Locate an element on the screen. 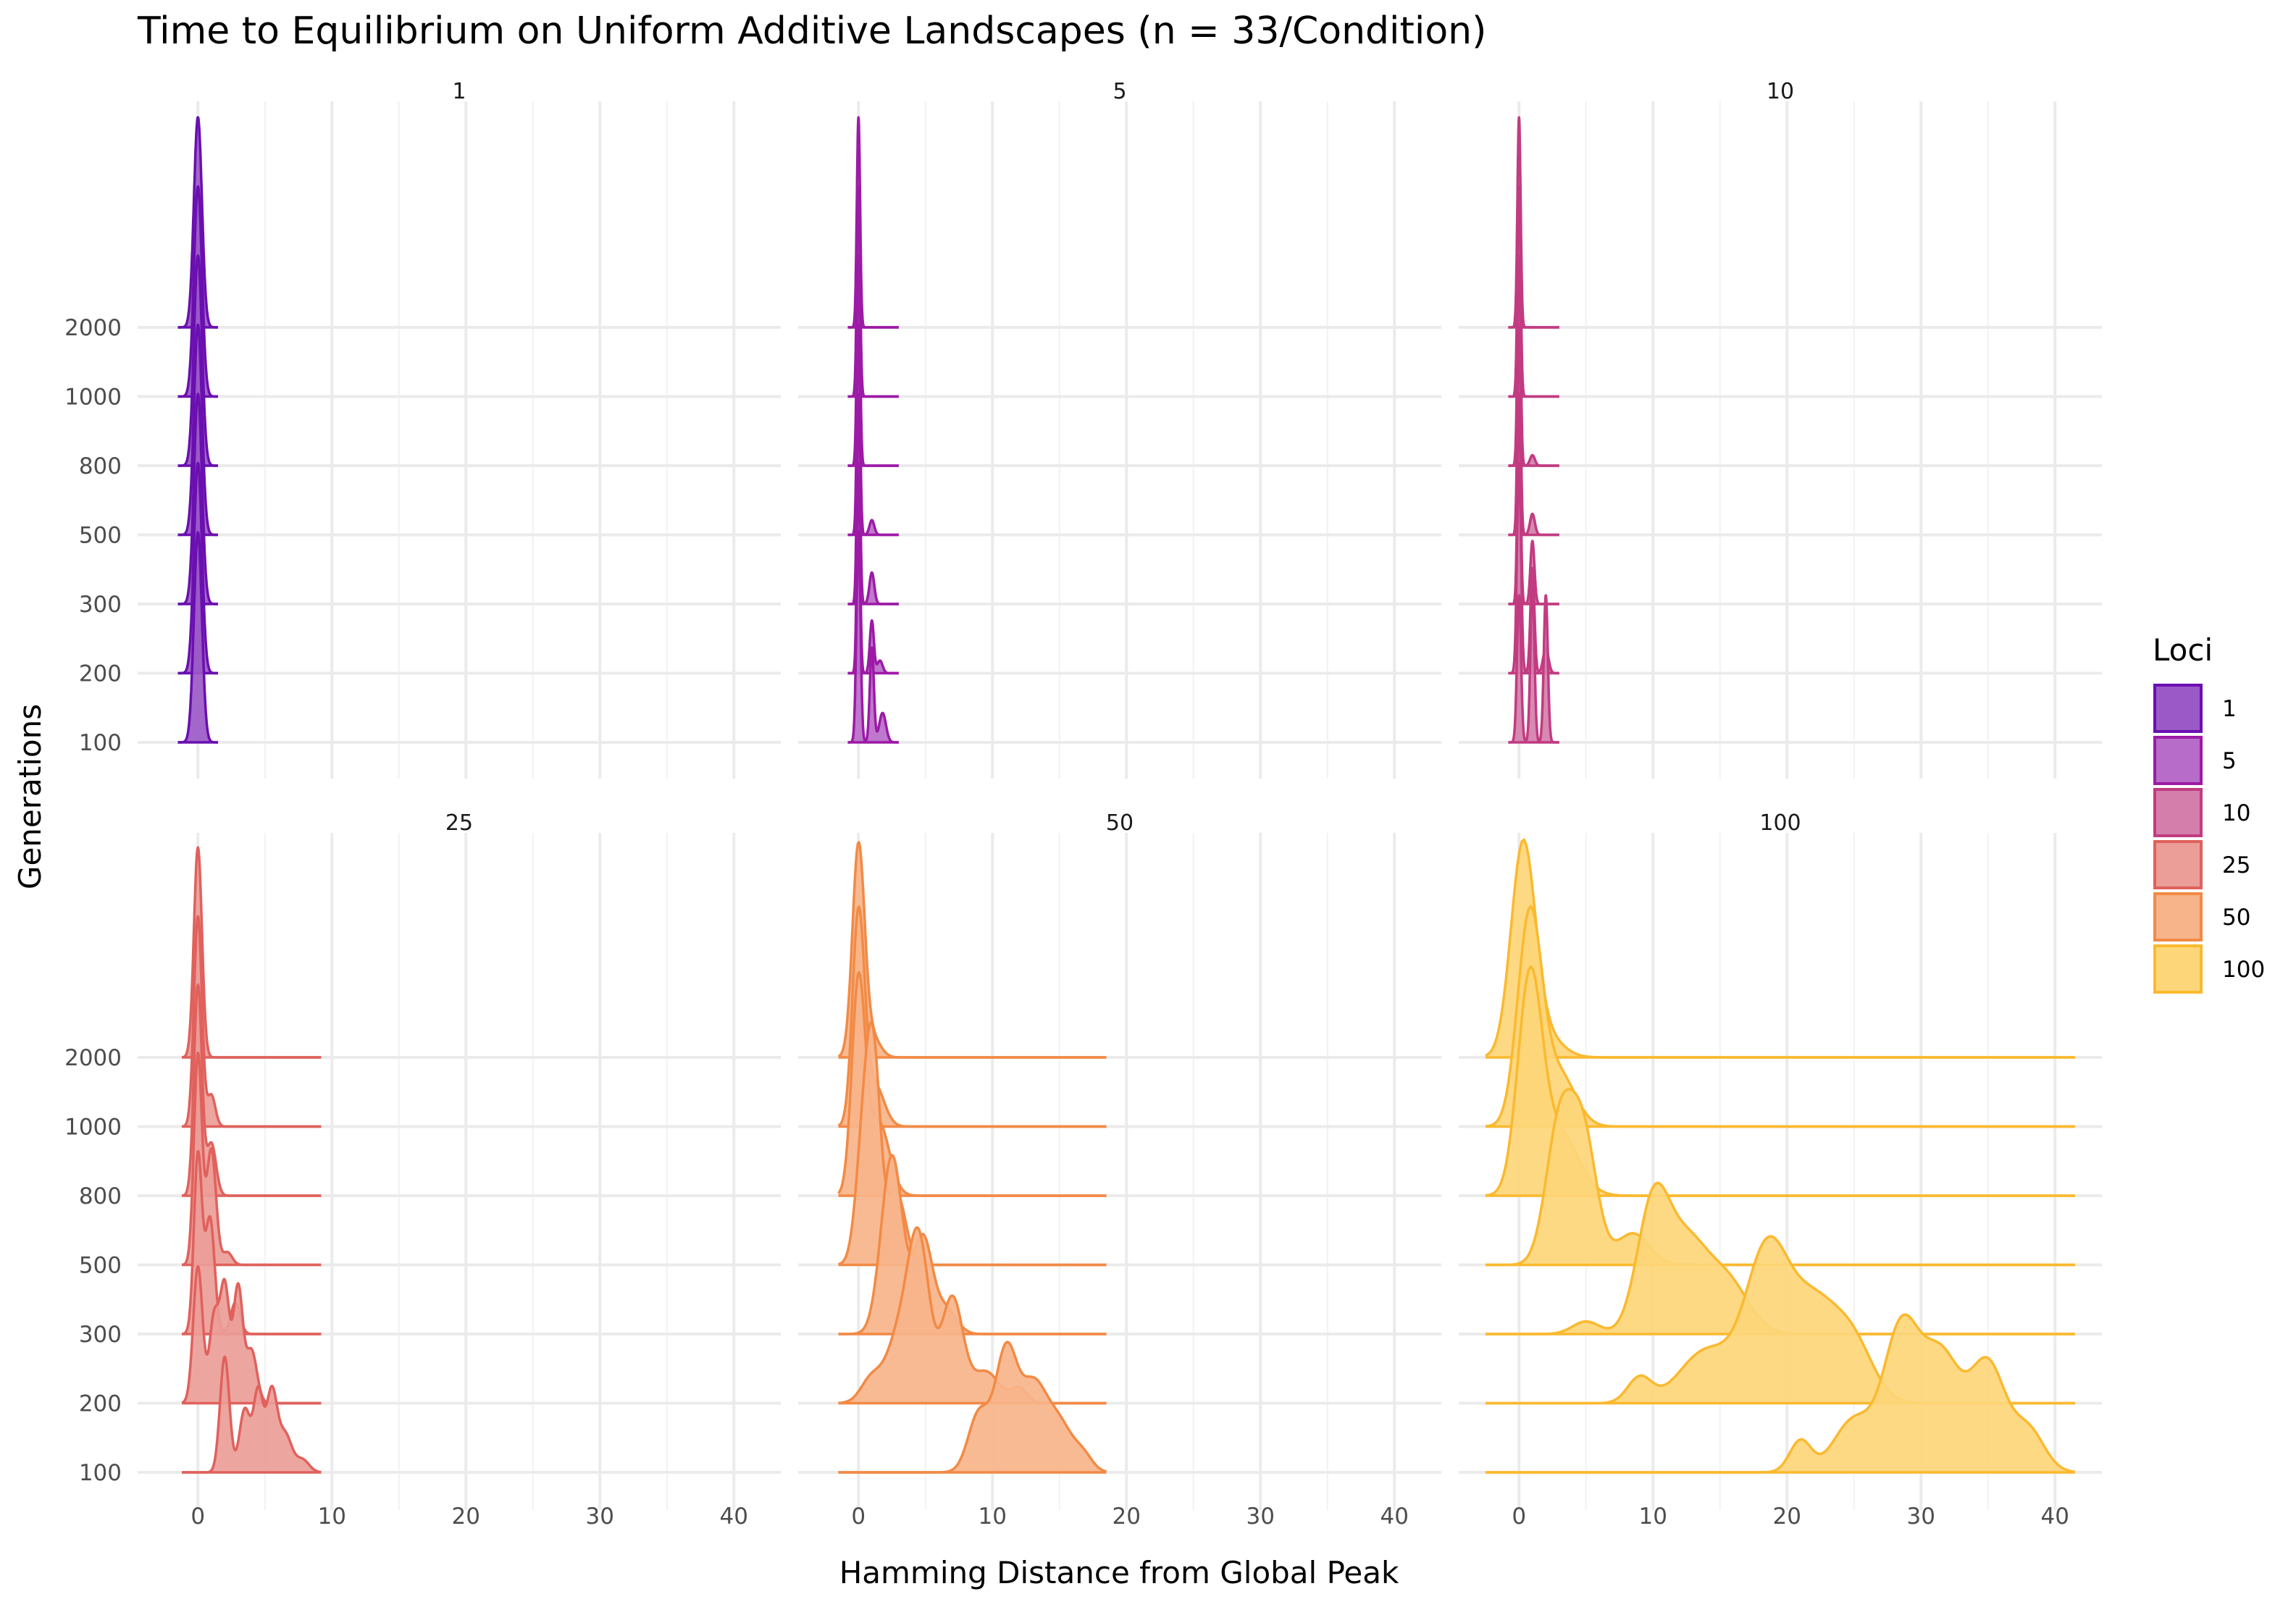  panel-loci-10: 10 is located at coordinates (1780, 429).